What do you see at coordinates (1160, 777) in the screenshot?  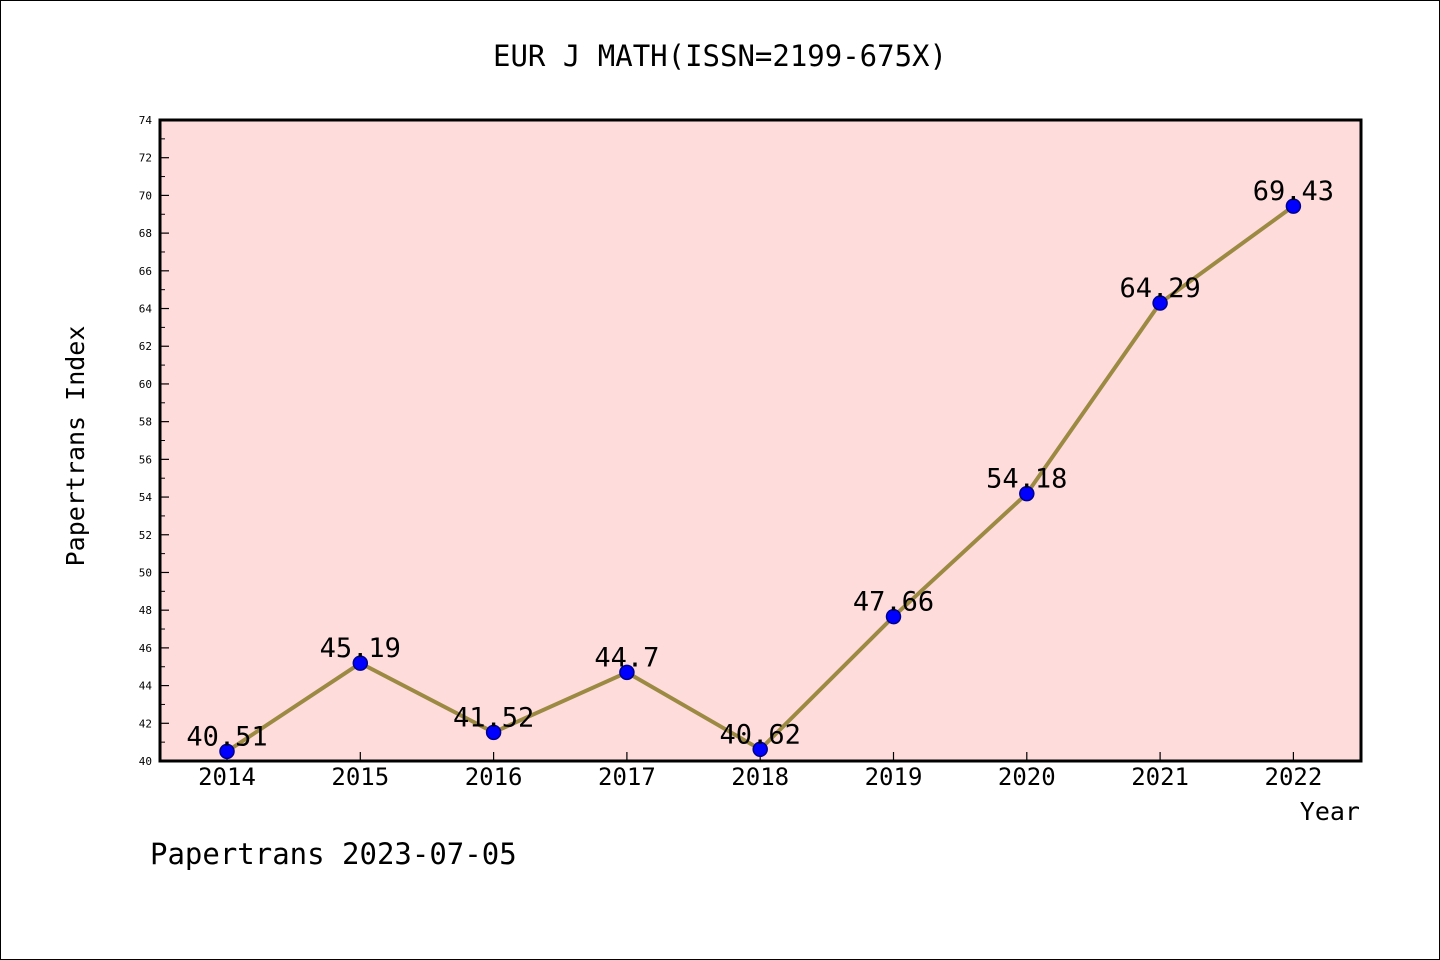 I see `x-tick-label: 2021` at bounding box center [1160, 777].